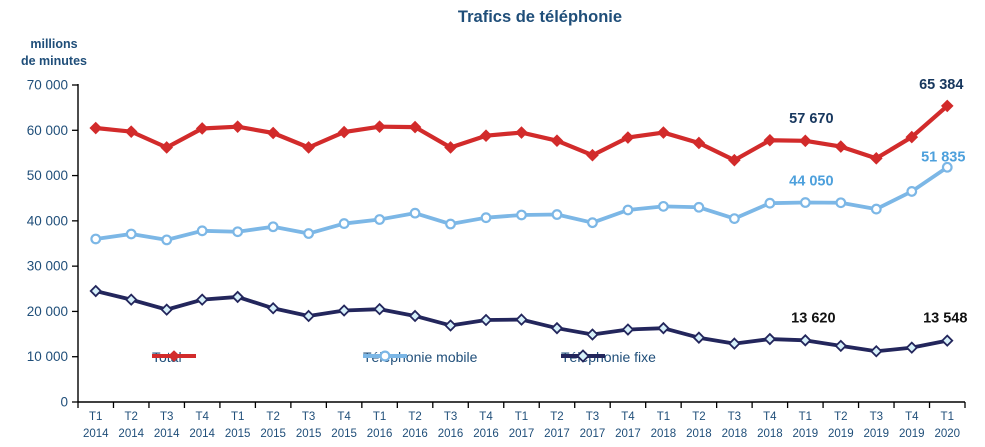  I want to click on y-tick-label: 60 000, so click(47, 130).